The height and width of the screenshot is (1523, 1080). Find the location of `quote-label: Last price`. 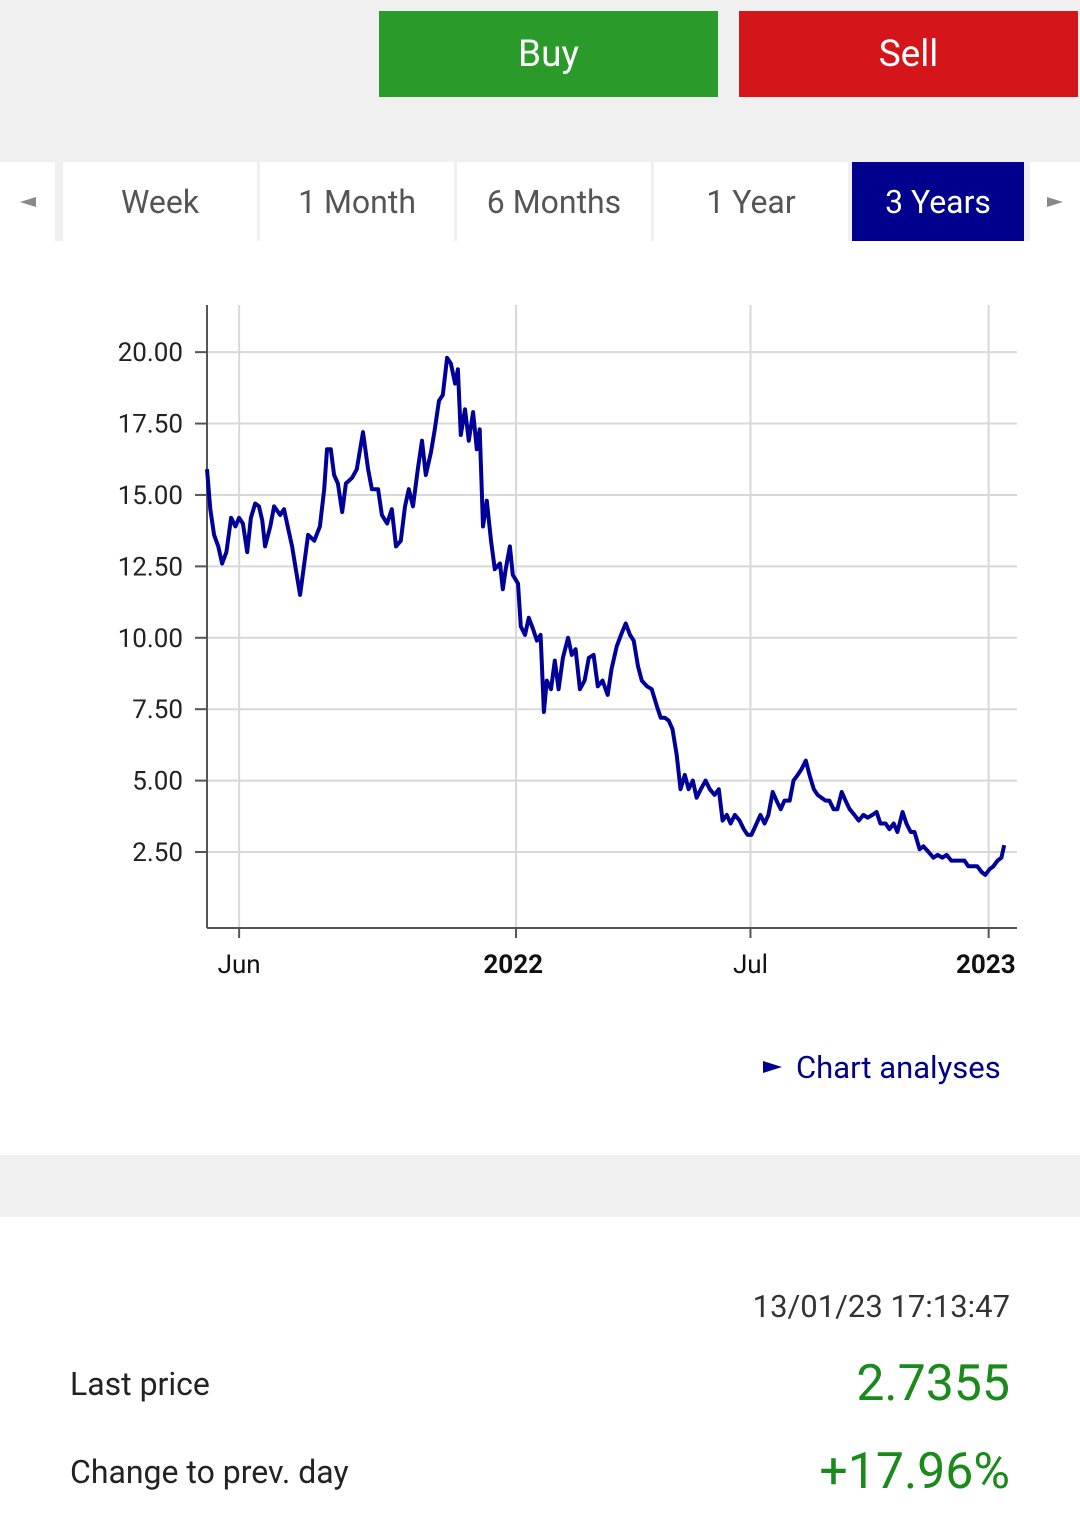

quote-label: Last price is located at coordinates (140, 1384).